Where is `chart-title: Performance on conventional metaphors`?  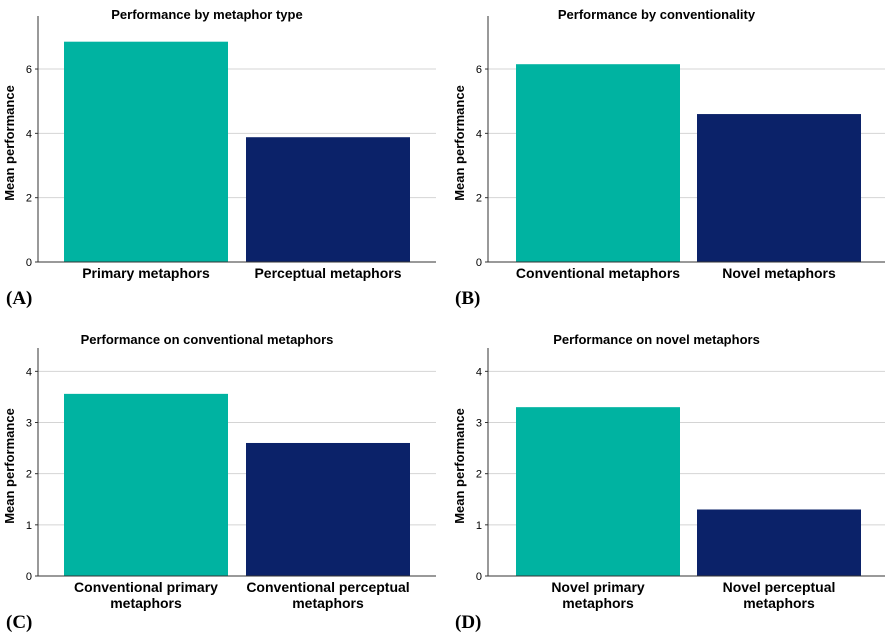
chart-title: Performance on conventional metaphors is located at coordinates (207, 339).